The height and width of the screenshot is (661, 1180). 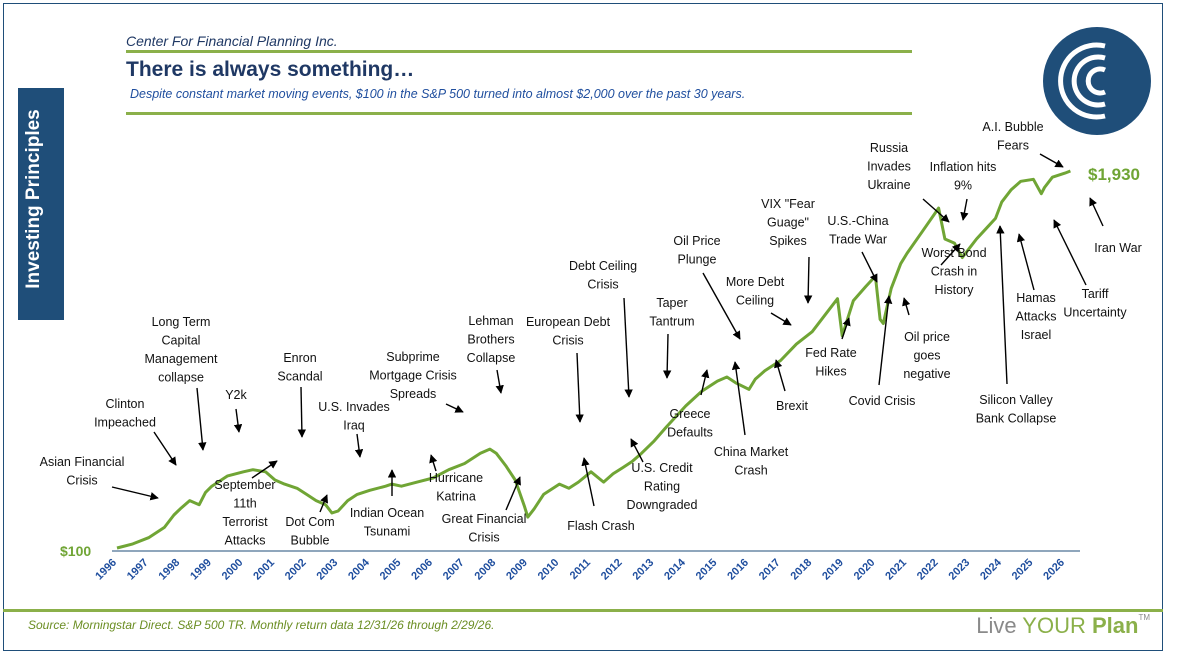 I want to click on annotation-label: Hurricane Katrina, so click(x=456, y=487).